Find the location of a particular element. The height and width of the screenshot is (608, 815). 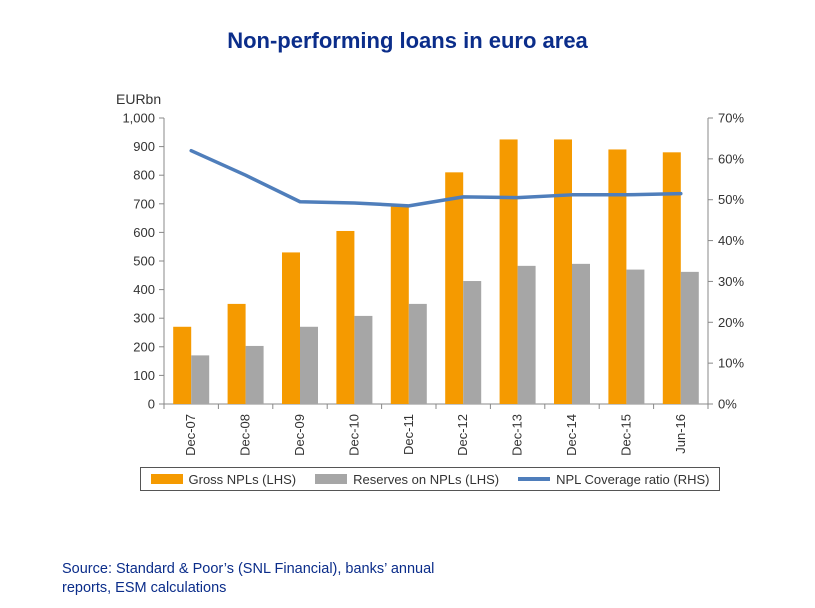

right-tick-label: 70% is located at coordinates (731, 118).